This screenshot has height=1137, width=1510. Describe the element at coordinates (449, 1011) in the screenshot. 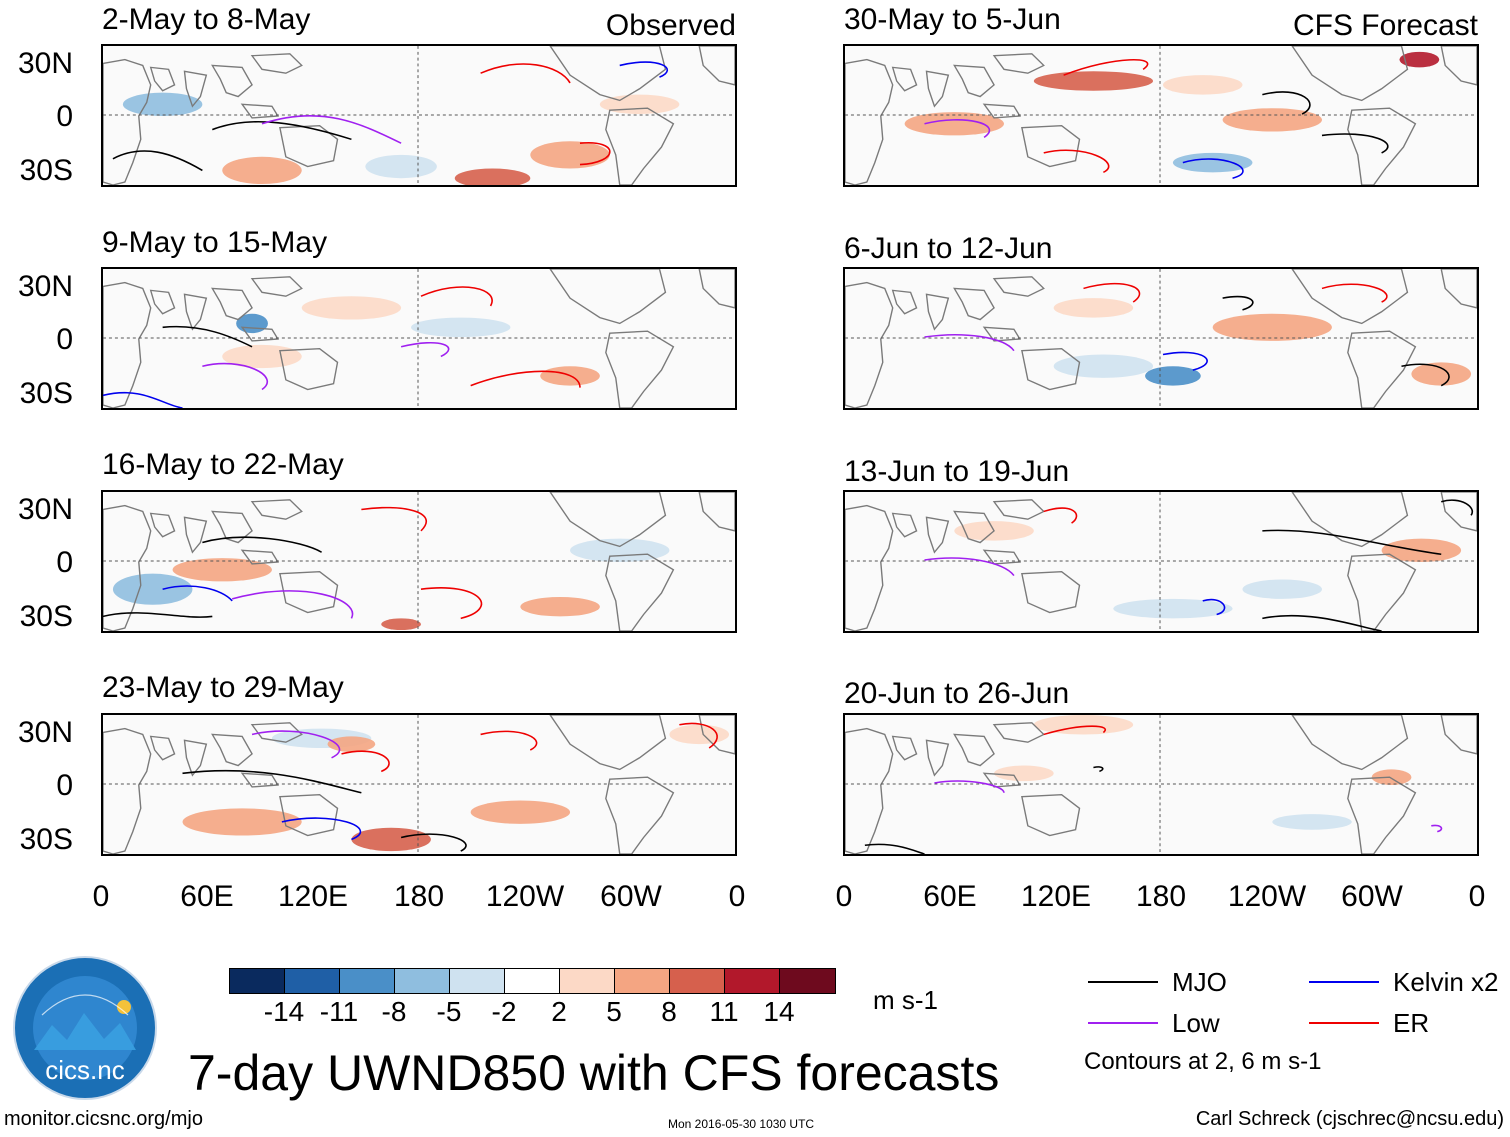

I see `colorbar-tick: -5` at that location.